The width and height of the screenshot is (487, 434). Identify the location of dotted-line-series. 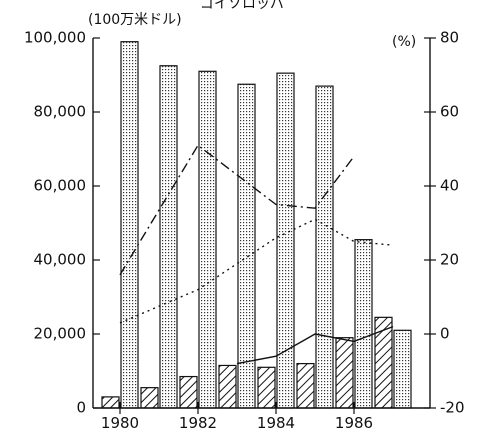
(256, 271).